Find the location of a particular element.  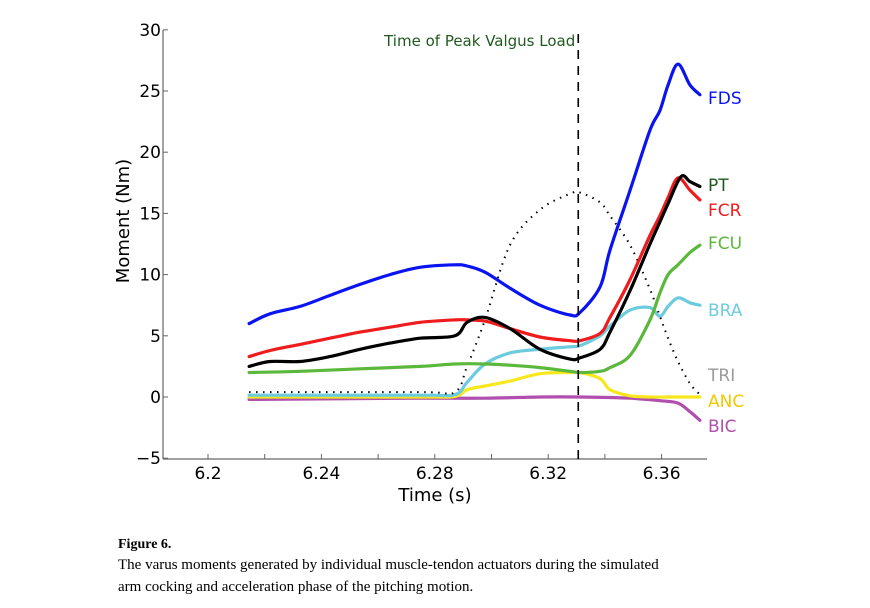

x-tick-label: 6.2 is located at coordinates (207, 474).